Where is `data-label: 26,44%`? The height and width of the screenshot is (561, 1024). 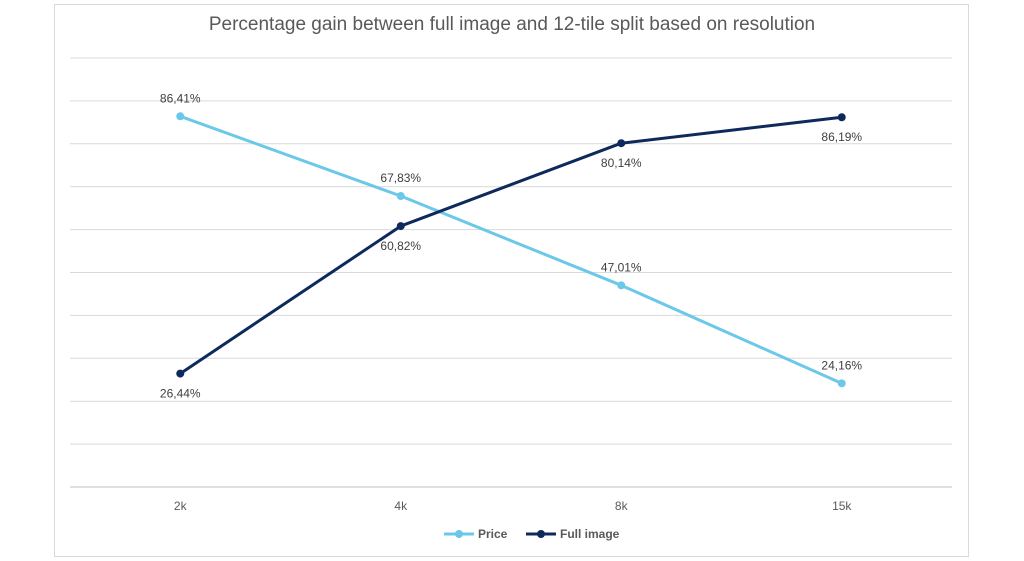 data-label: 26,44% is located at coordinates (180, 394).